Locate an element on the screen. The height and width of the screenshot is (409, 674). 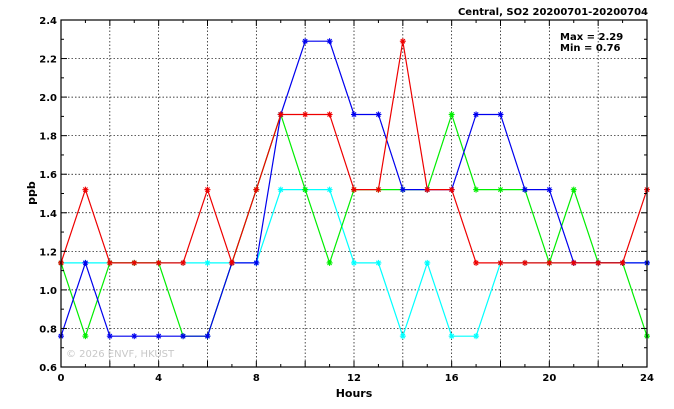
y-tick-label: 1.0 is located at coordinates (48, 291).